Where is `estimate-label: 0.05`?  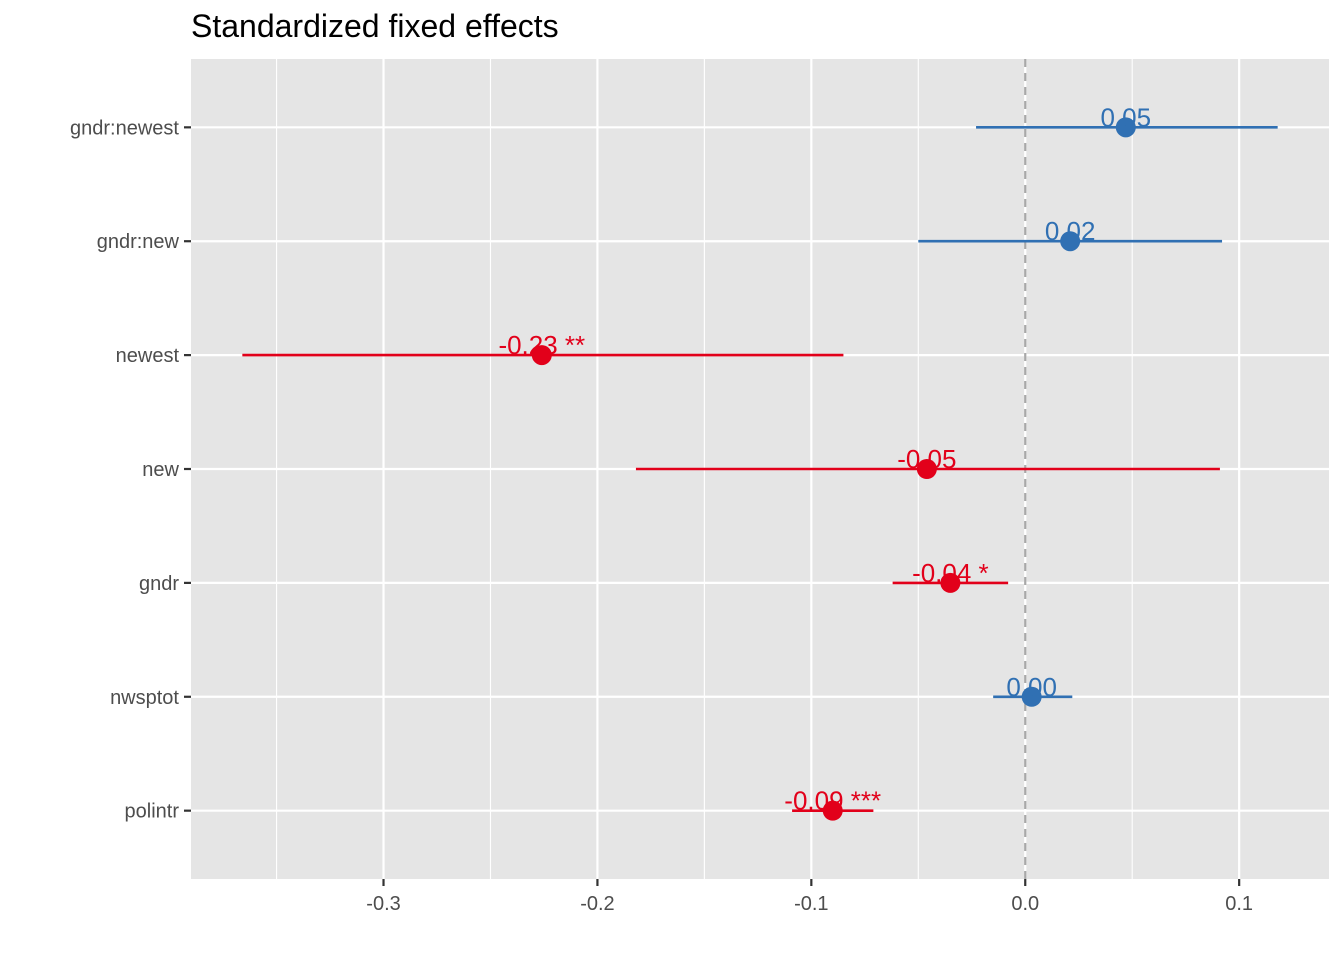 estimate-label: 0.05 is located at coordinates (1125, 117).